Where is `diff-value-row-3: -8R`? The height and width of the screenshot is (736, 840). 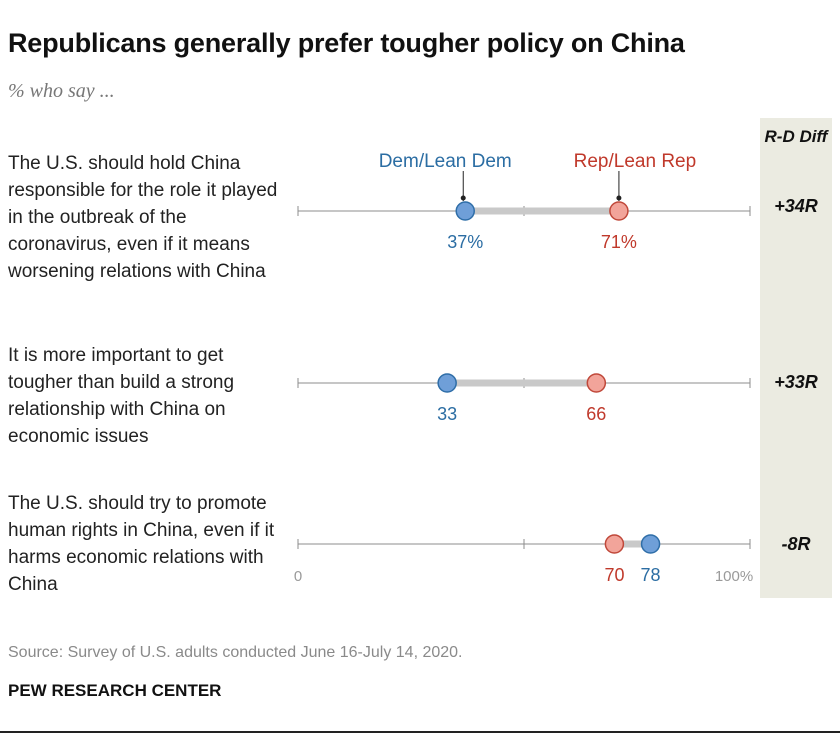
diff-value-row-3: -8R is located at coordinates (796, 544).